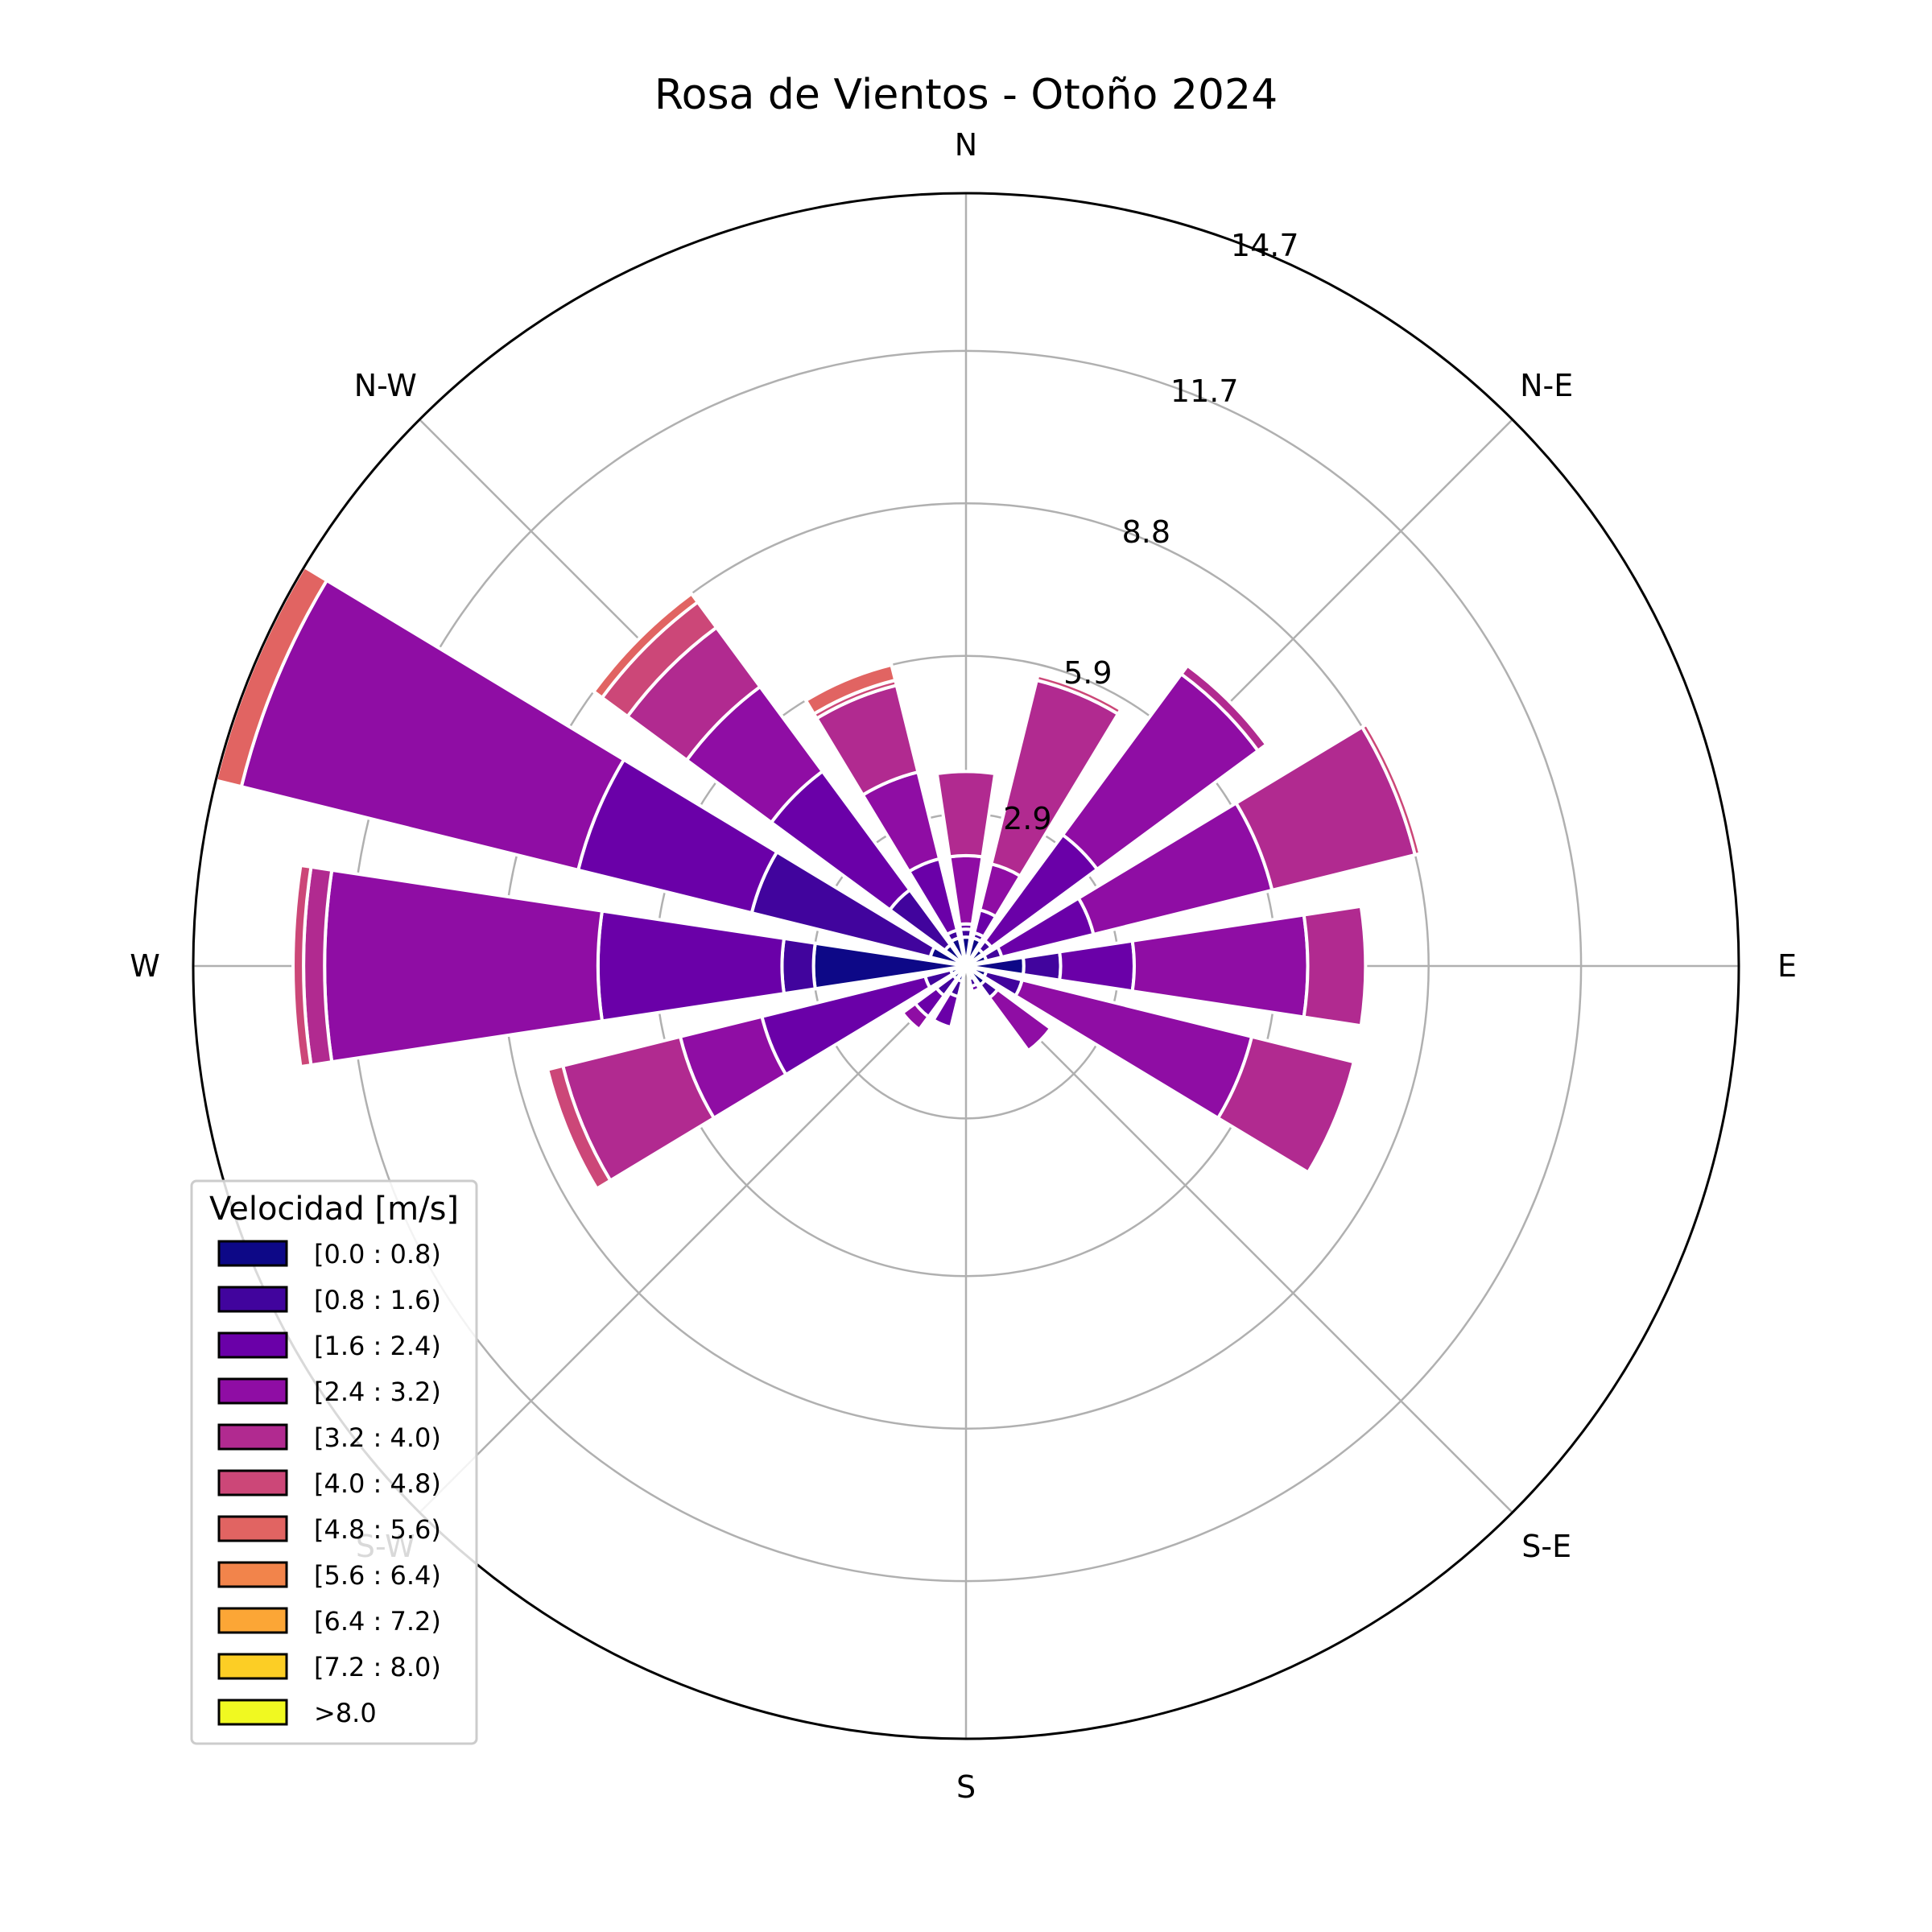  Describe the element at coordinates (1265, 245) in the screenshot. I see `radial-tick-label-4: 14.7` at that location.